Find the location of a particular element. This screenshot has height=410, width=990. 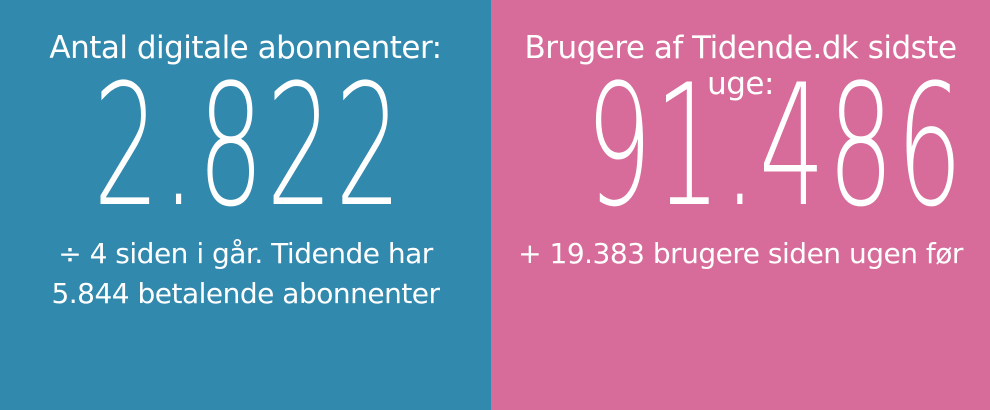

daily-change-text: ÷ 4 siden i går. Tidende har is located at coordinates (245, 253).